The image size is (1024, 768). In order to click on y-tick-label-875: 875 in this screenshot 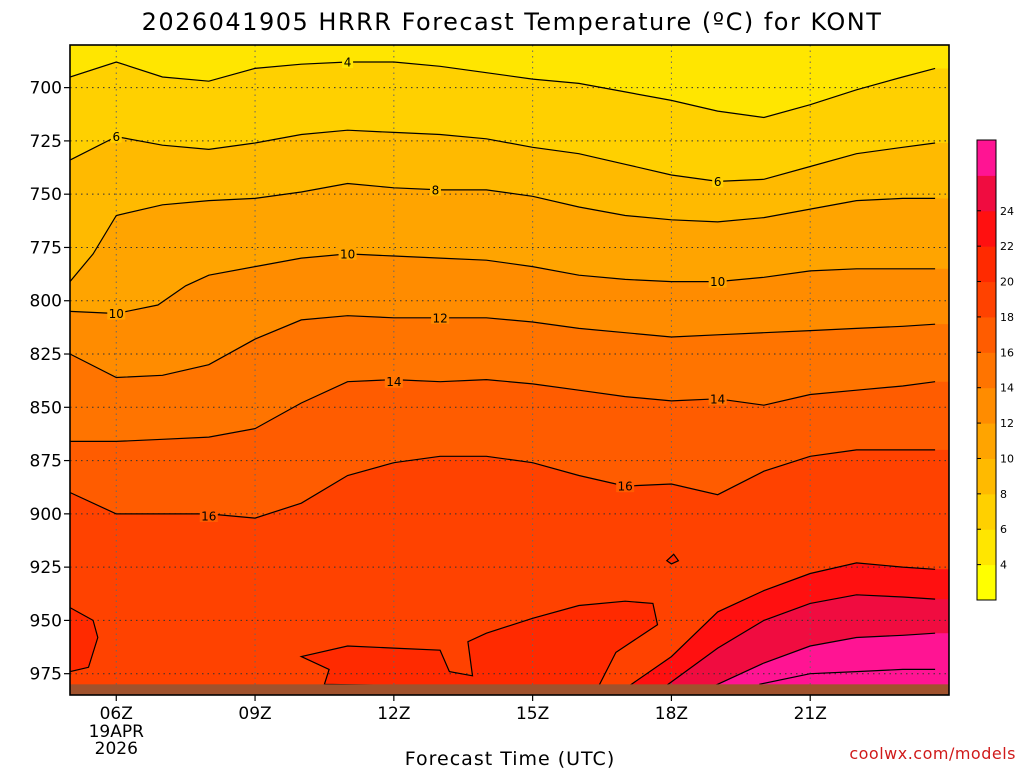, I will do `click(46, 462)`.